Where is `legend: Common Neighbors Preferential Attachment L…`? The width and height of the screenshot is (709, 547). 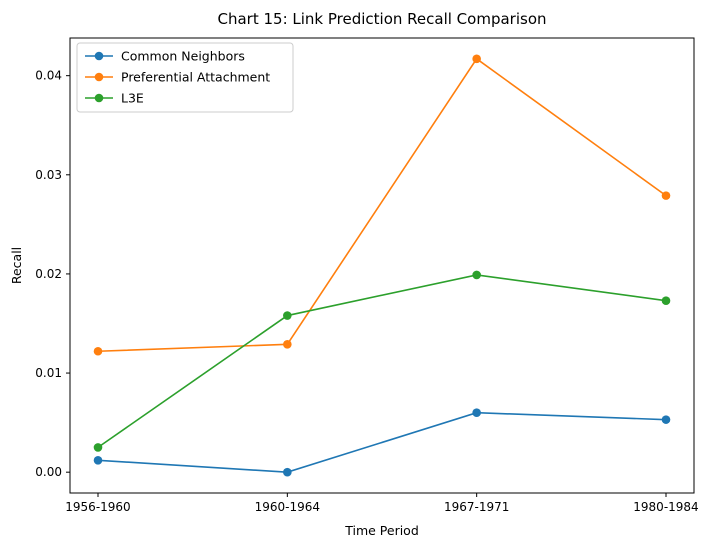
legend: Common Neighbors Preferential Attachment L… is located at coordinates (185, 77).